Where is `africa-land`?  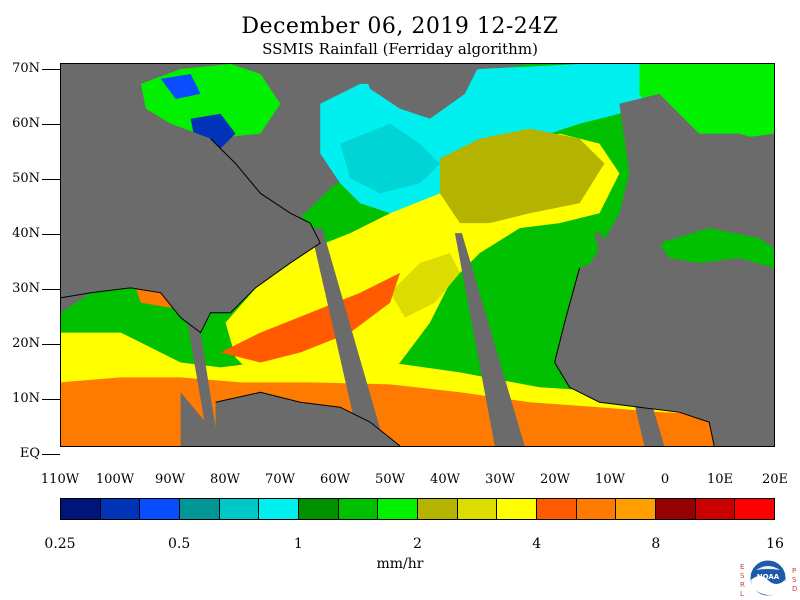 africa-land is located at coordinates (664, 349).